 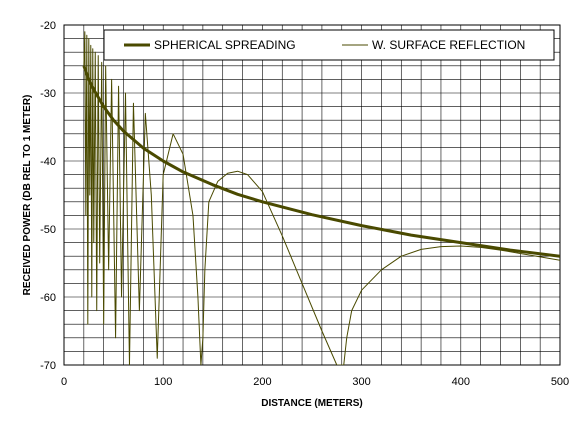 What do you see at coordinates (448, 45) in the screenshot?
I see `legend-label-surface-reflection: W. SURFACE REFLECTION` at bounding box center [448, 45].